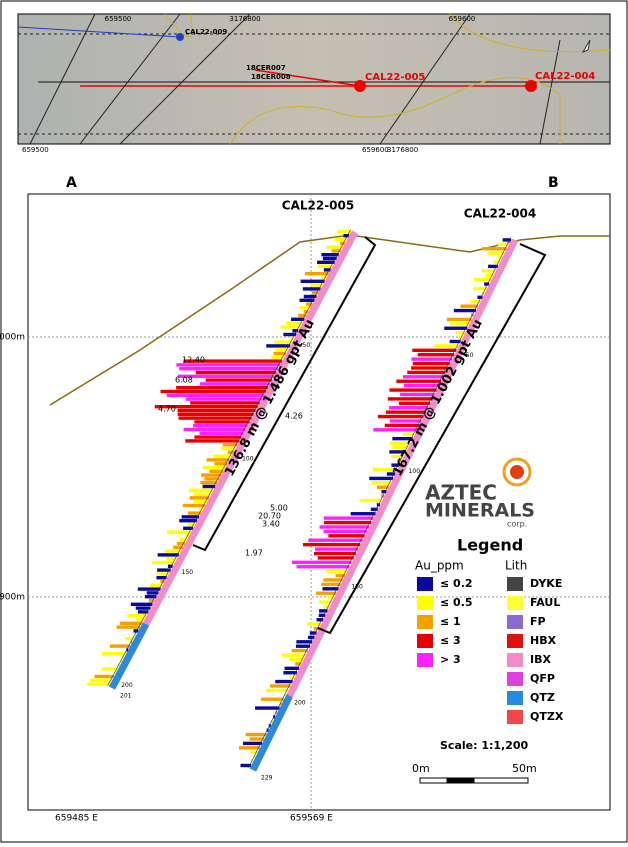 The width and height of the screenshot is (628, 847). Describe the element at coordinates (456, 583) in the screenshot. I see `legend-label: ≤ 0.2` at that location.